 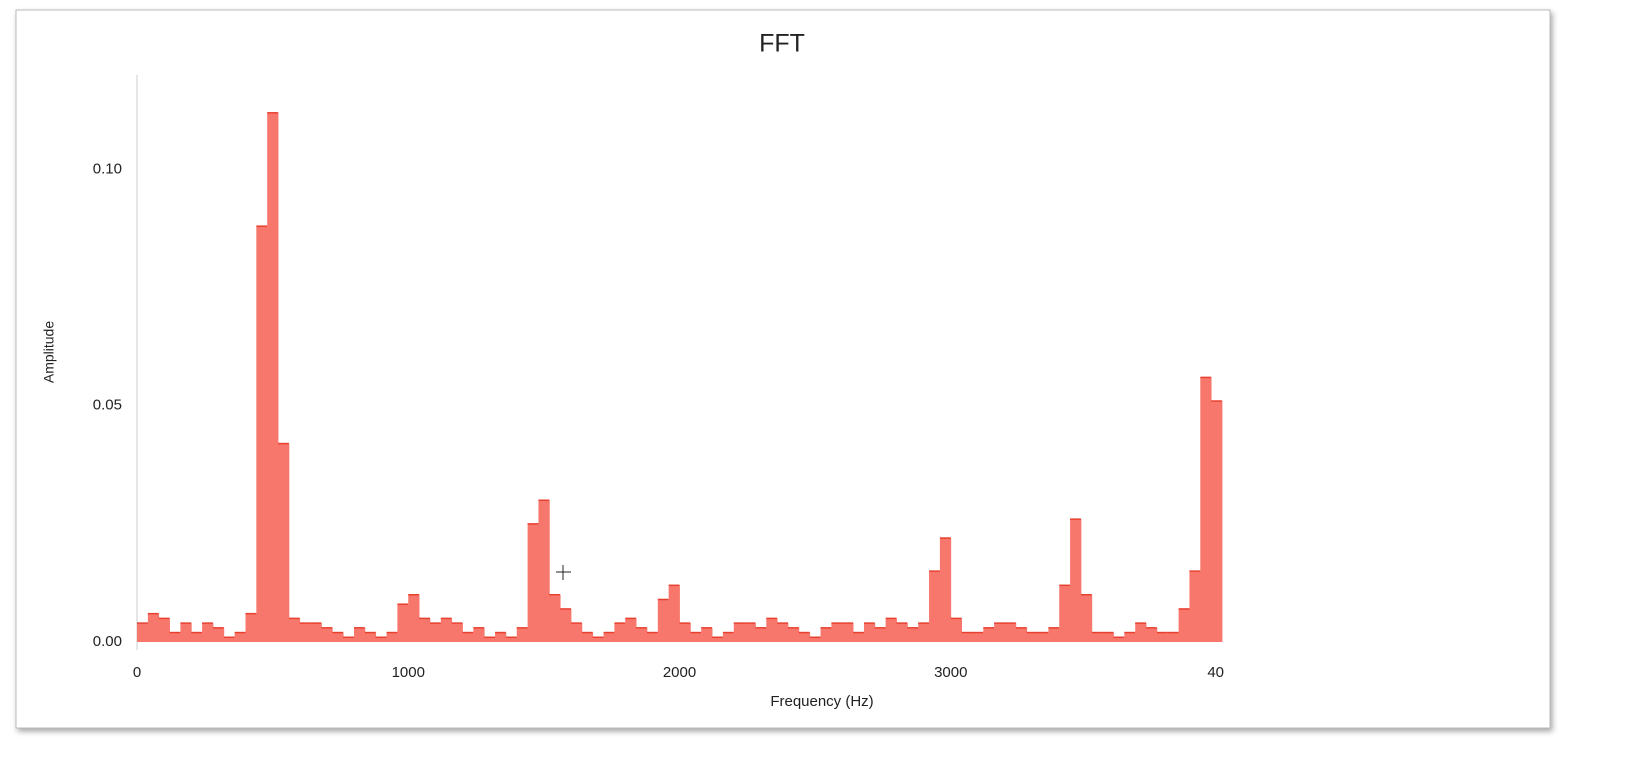 What do you see at coordinates (1215, 672) in the screenshot?
I see `x-tick-label: 40` at bounding box center [1215, 672].